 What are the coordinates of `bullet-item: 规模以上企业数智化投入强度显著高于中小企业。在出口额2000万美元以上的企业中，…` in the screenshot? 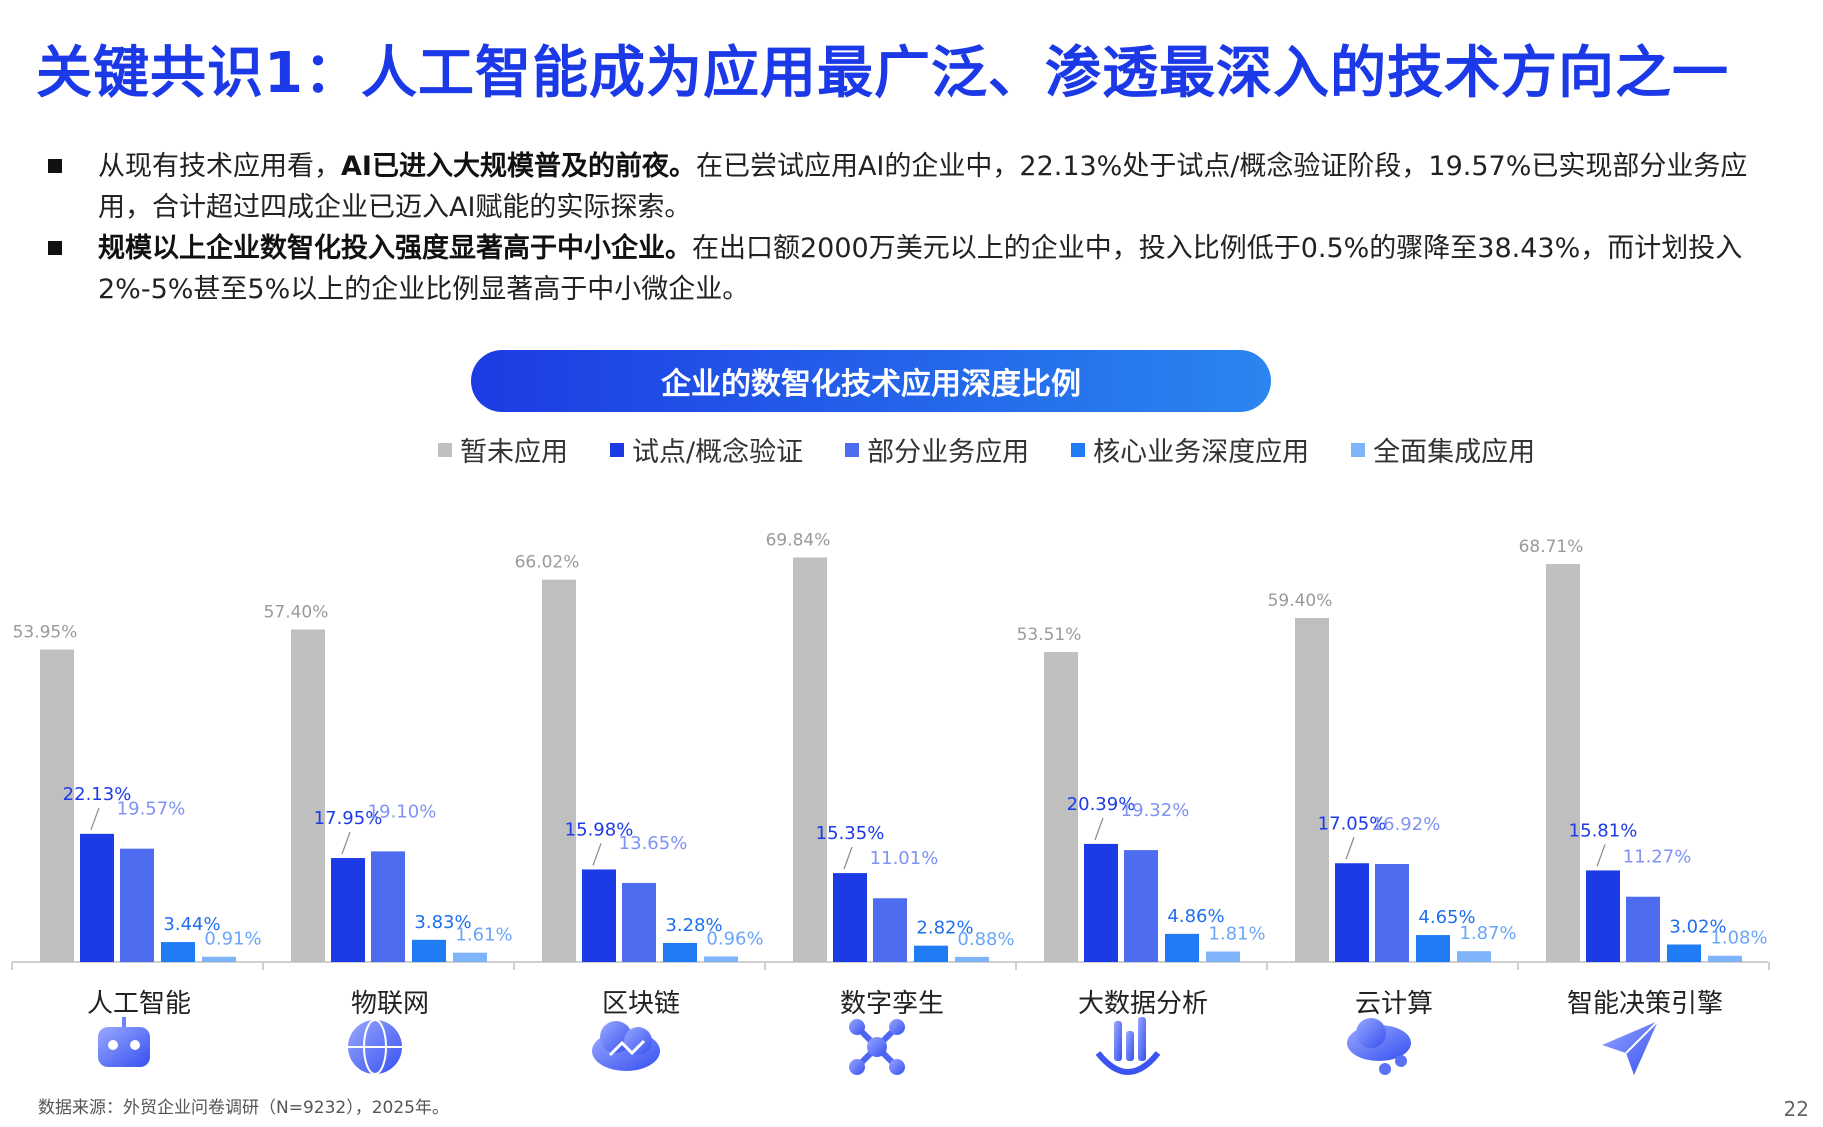 It's located at (898, 269).